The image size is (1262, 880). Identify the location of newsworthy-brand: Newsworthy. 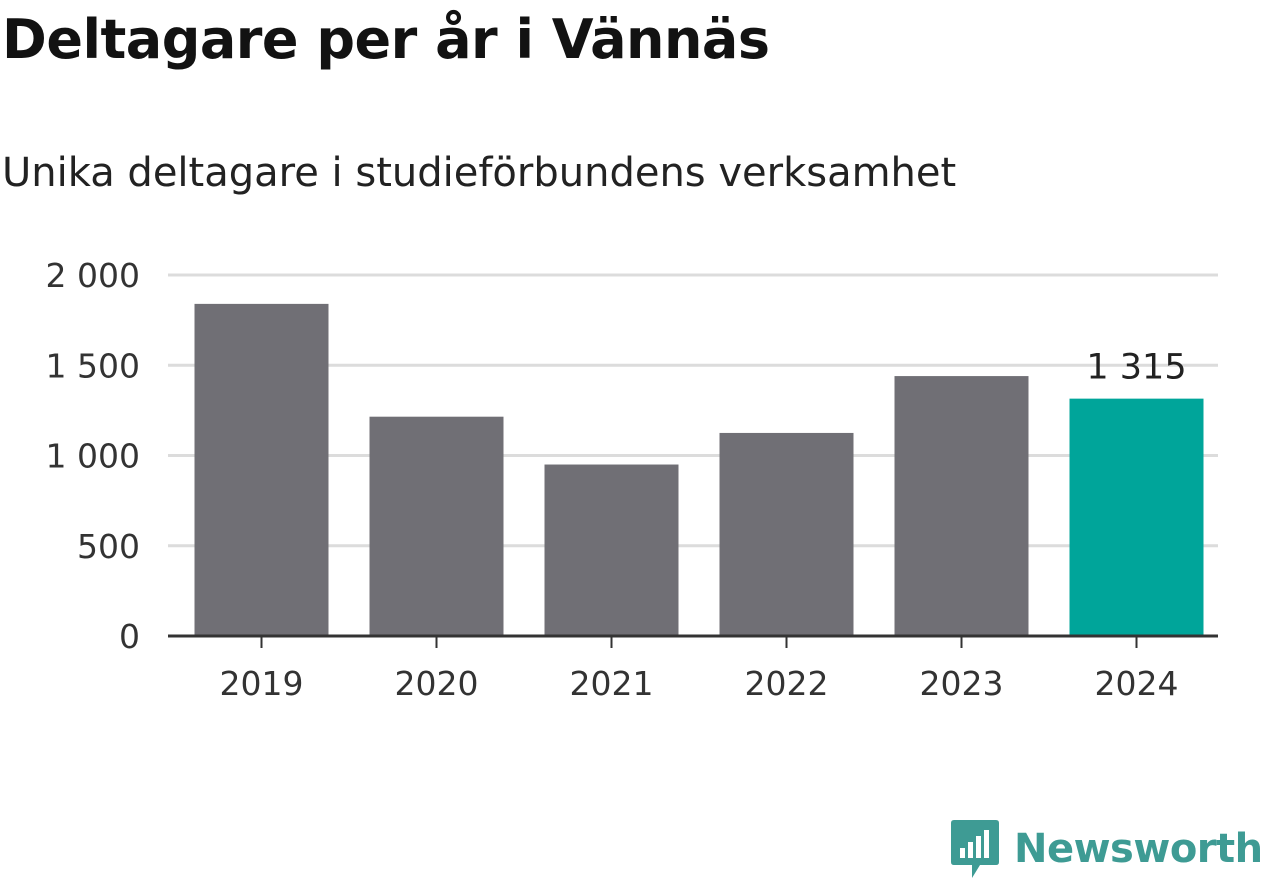
(1106, 849).